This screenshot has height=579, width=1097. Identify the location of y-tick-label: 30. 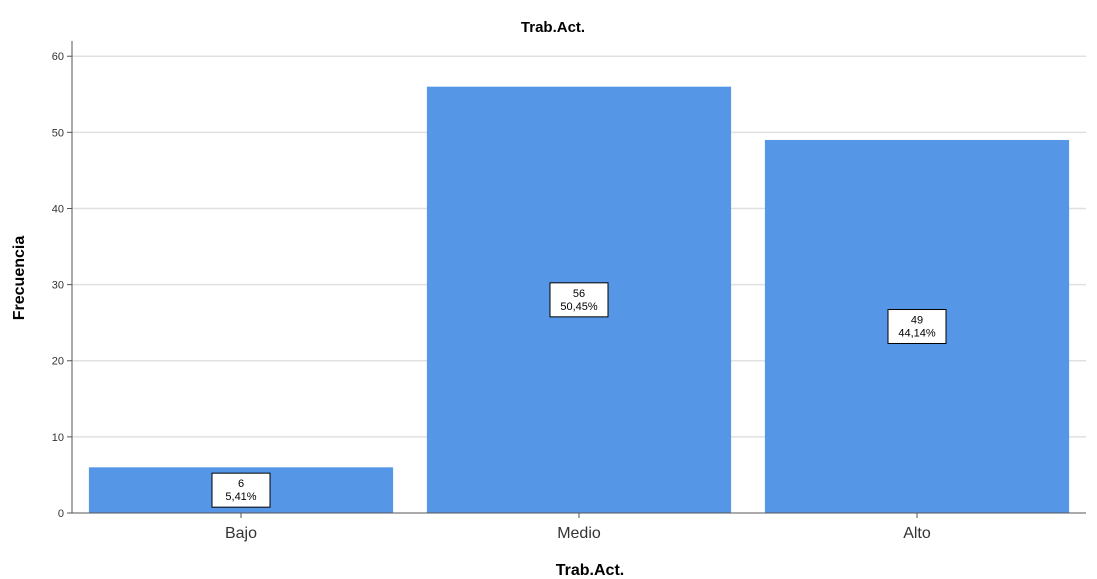
(58, 286).